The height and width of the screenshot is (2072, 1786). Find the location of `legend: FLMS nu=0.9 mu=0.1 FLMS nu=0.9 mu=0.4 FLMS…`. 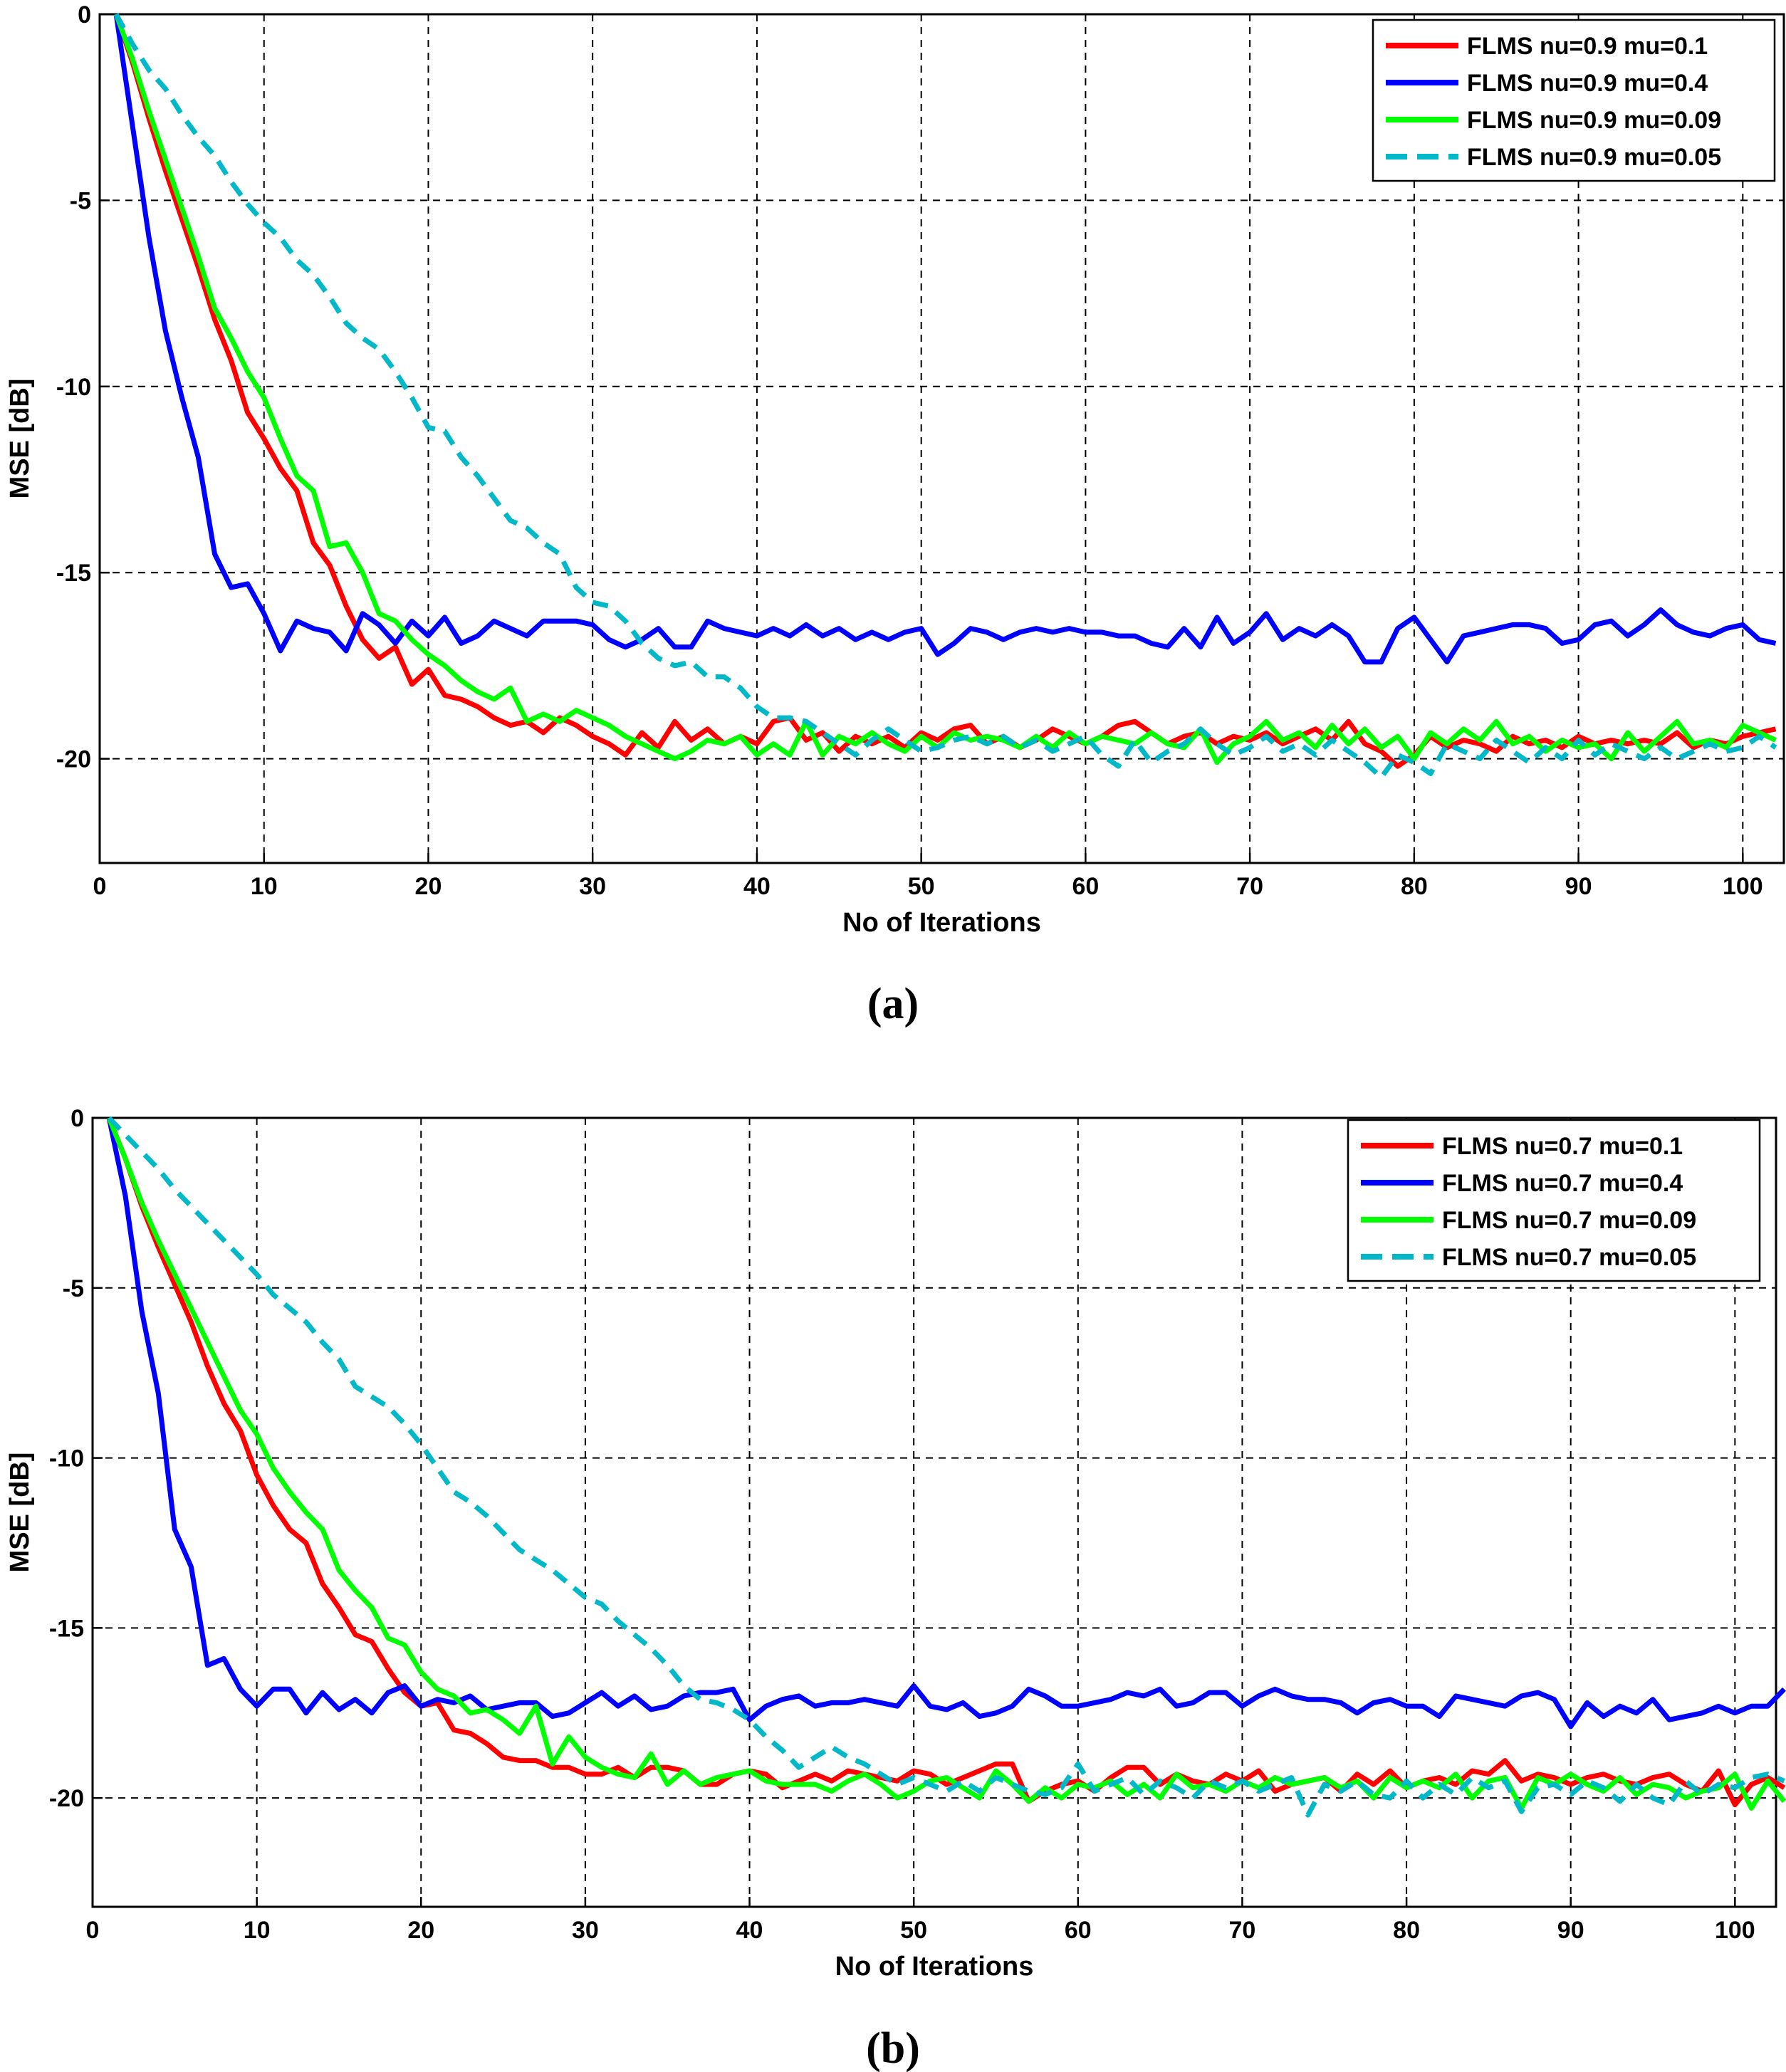

legend: FLMS nu=0.9 mu=0.1 FLMS nu=0.9 mu=0.4 FLMS… is located at coordinates (1574, 100).